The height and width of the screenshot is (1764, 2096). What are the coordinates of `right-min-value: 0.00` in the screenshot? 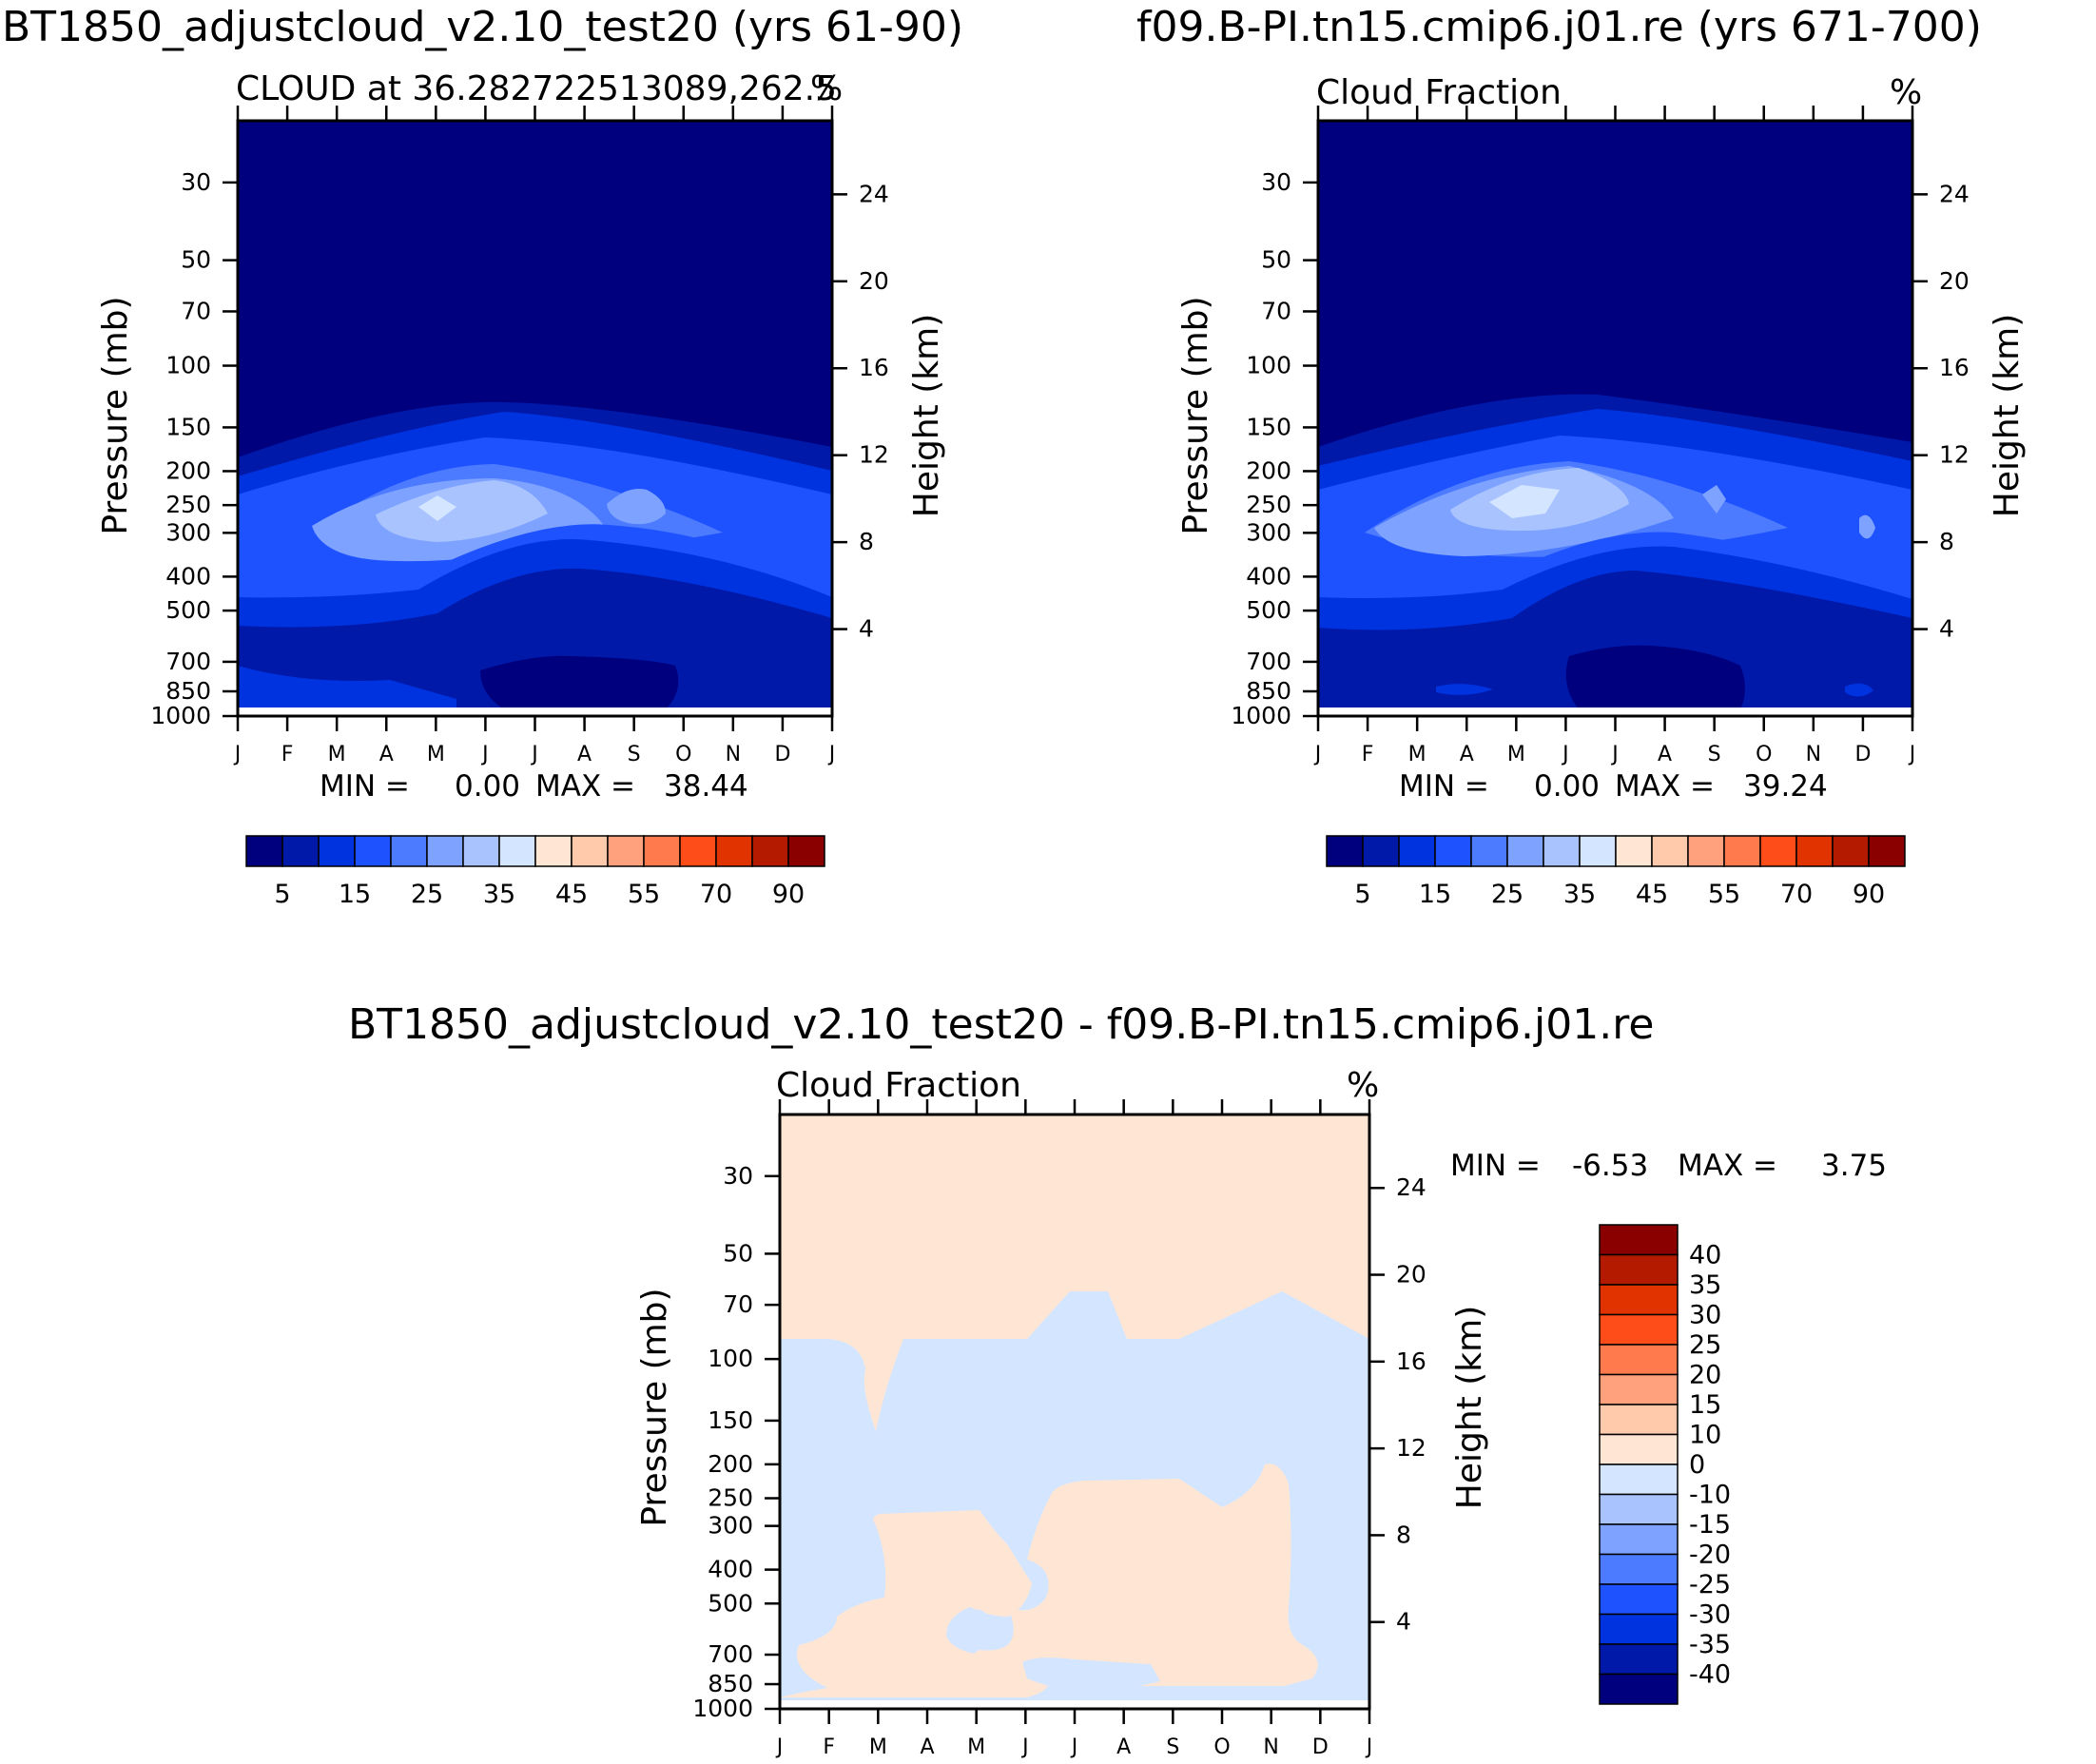 It's located at (1567, 787).